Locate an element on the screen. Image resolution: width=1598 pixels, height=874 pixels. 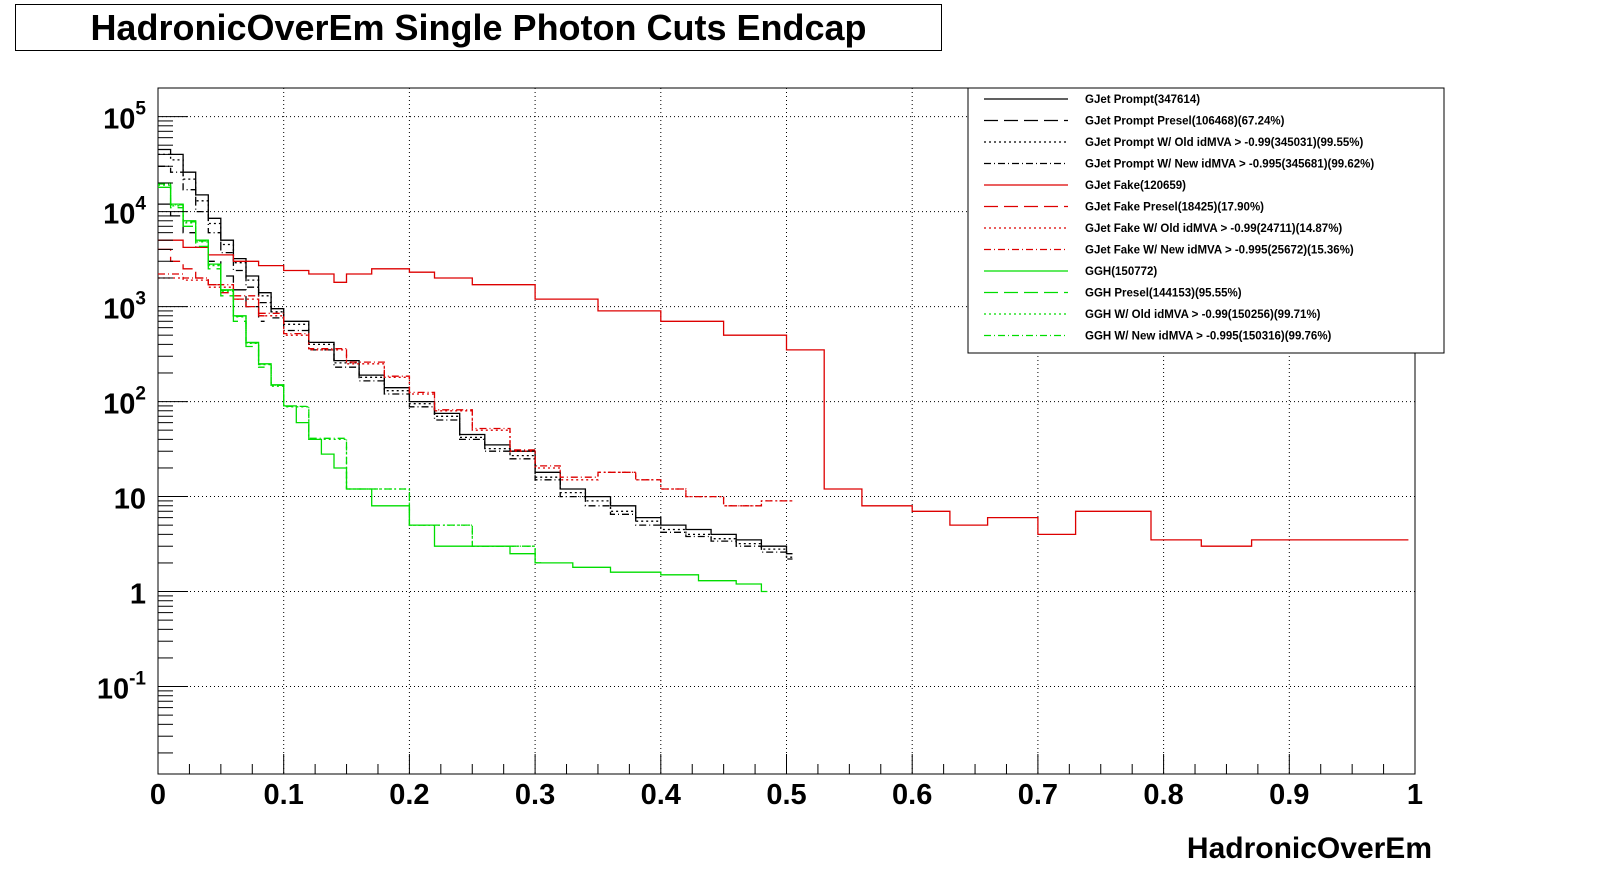
chart-title: HadronicOverEm Single Photon Cuts Endcap is located at coordinates (478, 27).